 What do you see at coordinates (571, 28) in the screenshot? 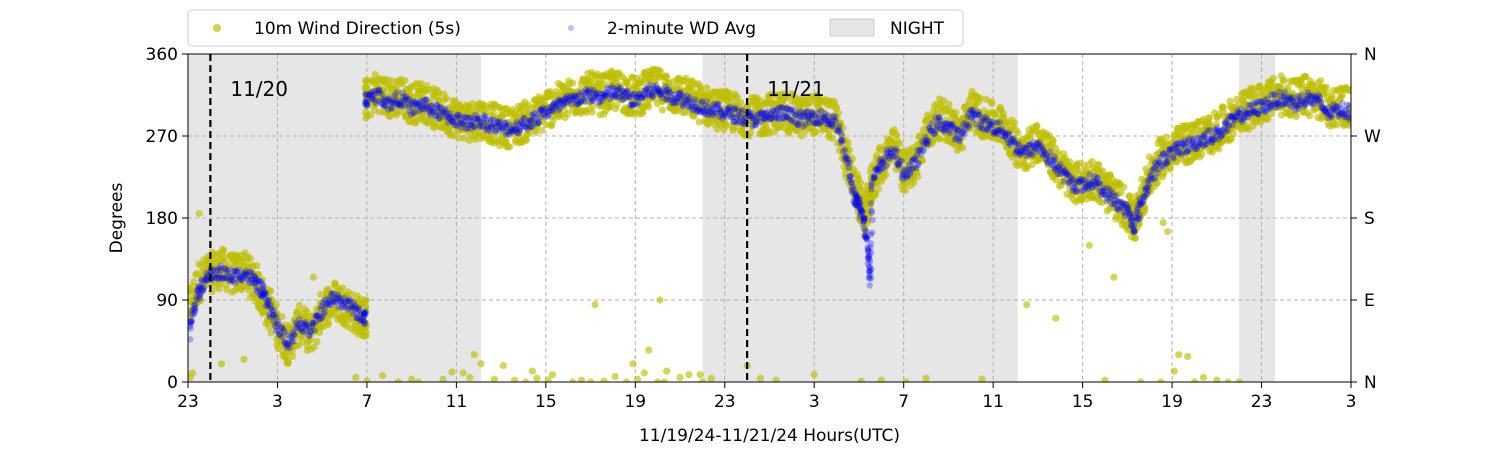
I see `legend-marker-wd-avg` at bounding box center [571, 28].